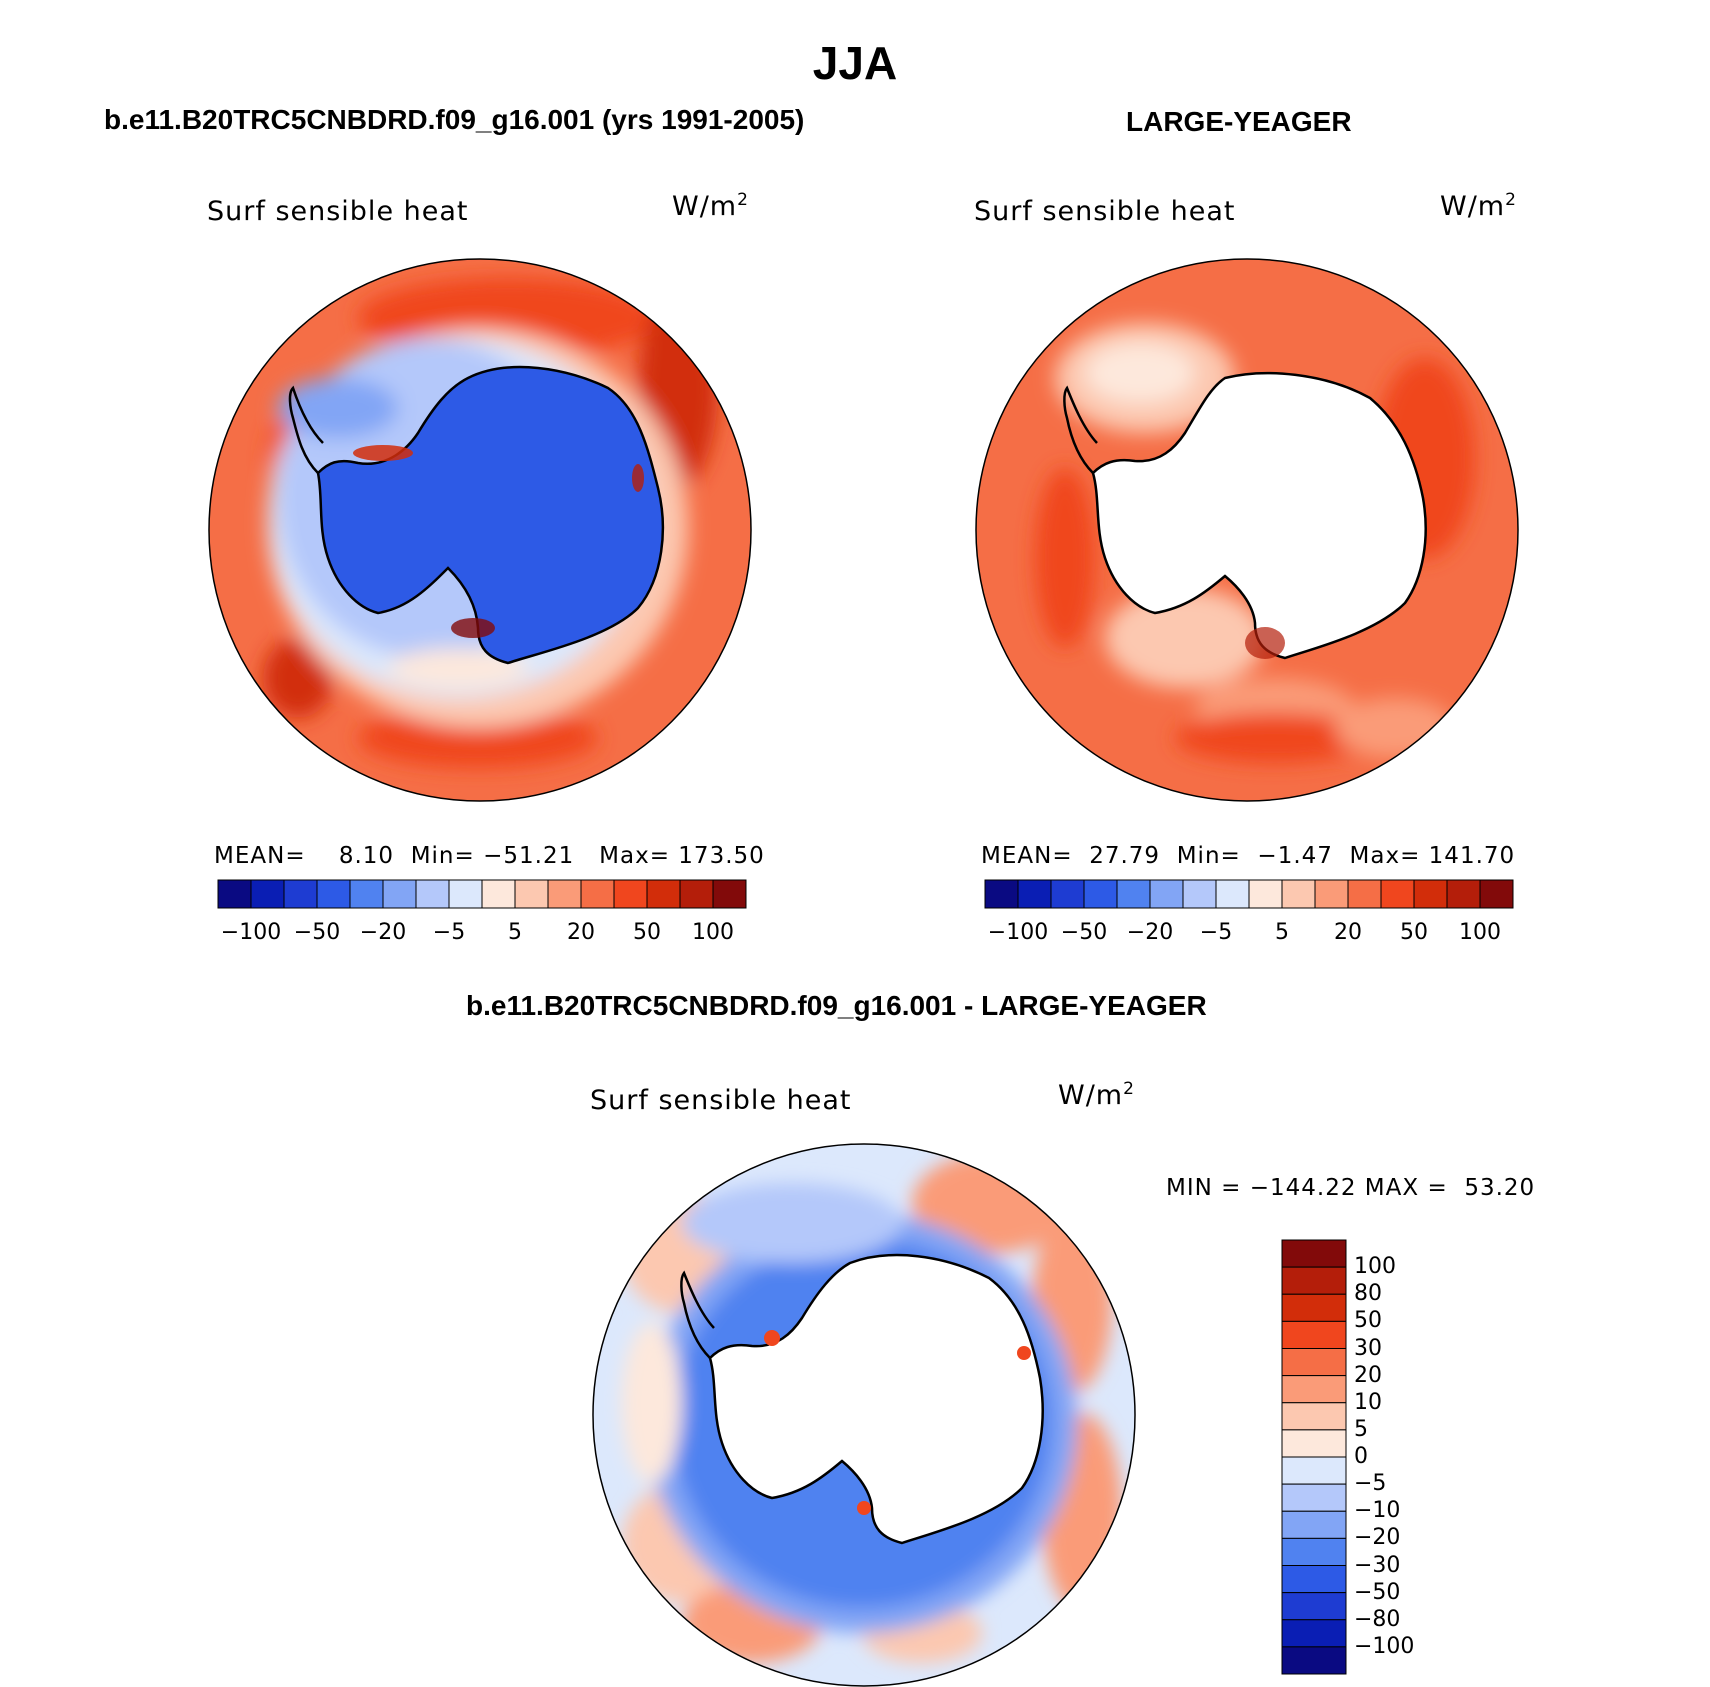 Image resolution: width=1710 pixels, height=1687 pixels. Describe the element at coordinates (1375, 1267) in the screenshot. I see `colorbar-diff-tick-label: 100` at that location.